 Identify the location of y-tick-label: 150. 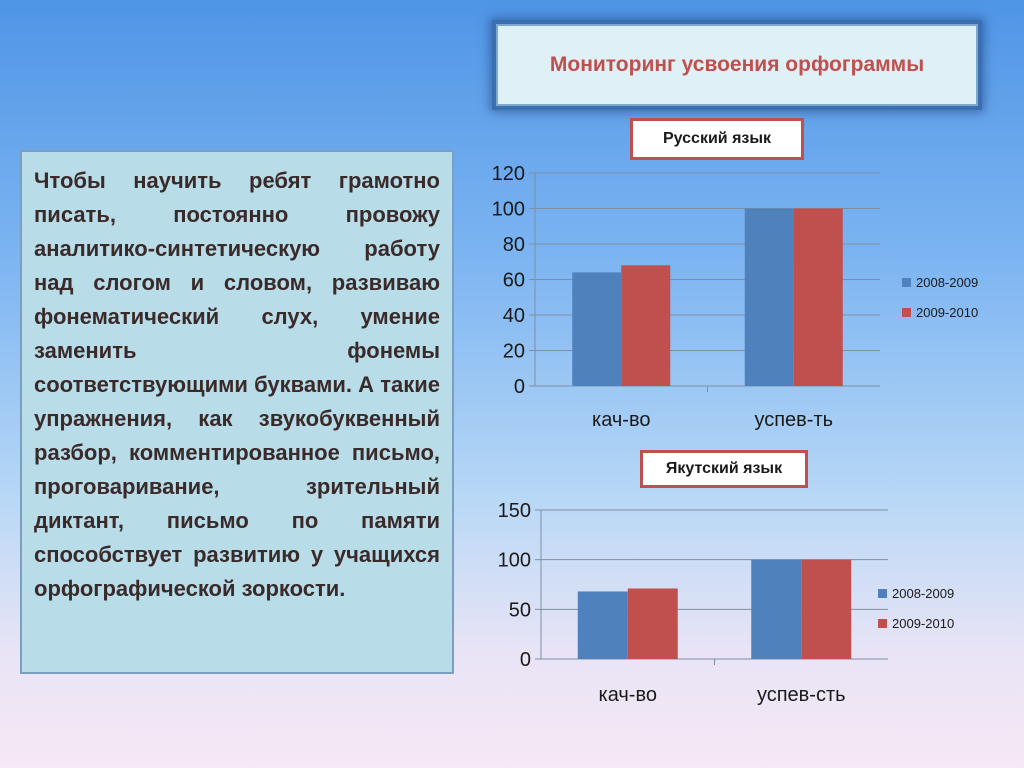
(514, 511).